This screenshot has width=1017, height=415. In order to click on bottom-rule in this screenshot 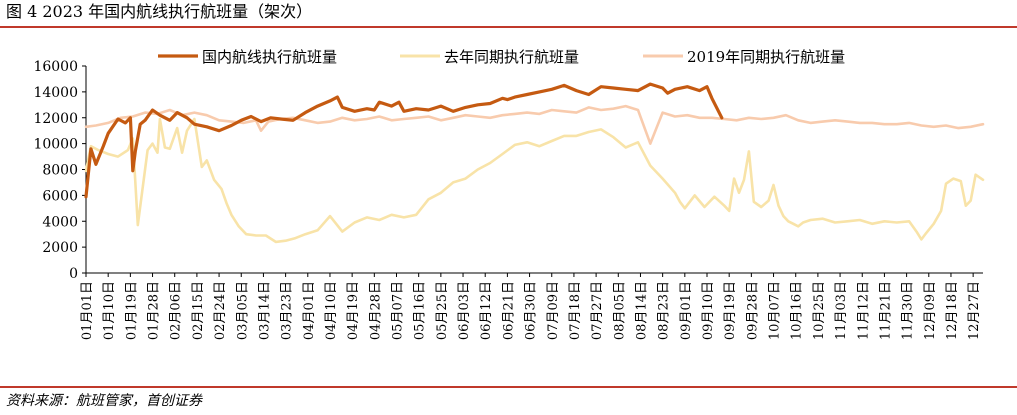, I will do `click(508, 387)`.